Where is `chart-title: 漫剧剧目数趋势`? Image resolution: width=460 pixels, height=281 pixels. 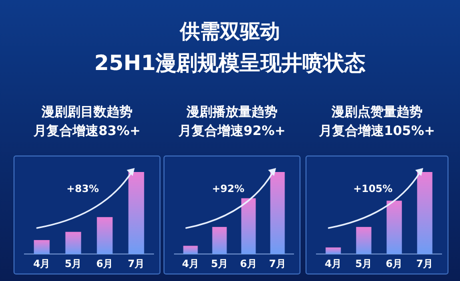 chart-title: 漫剧剧目数趋势 is located at coordinates (86, 112).